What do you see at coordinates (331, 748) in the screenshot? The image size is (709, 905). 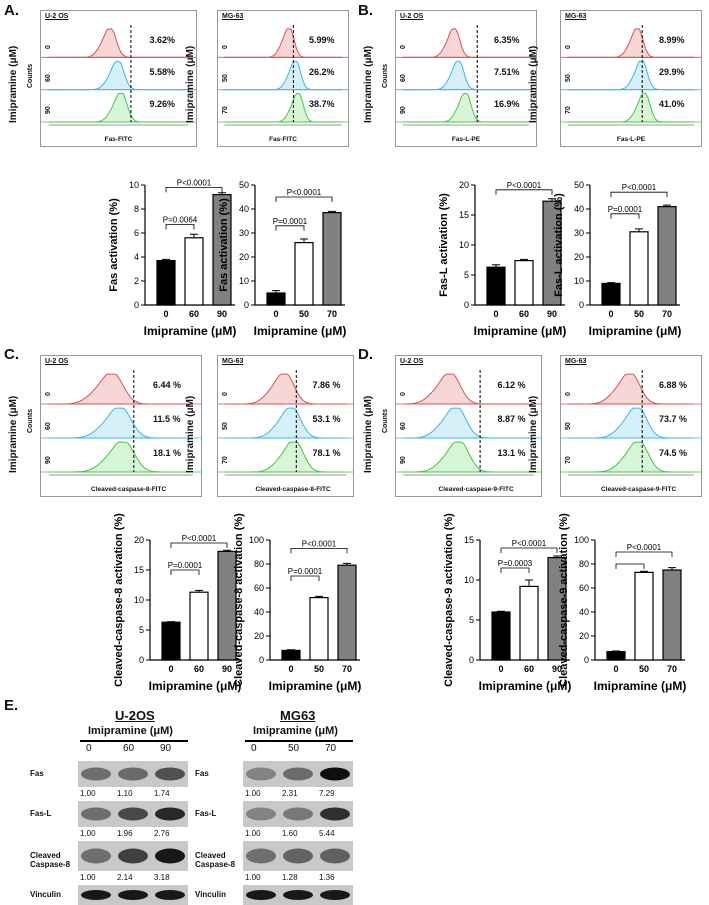 I see `blot-dose-label: 70` at bounding box center [331, 748].